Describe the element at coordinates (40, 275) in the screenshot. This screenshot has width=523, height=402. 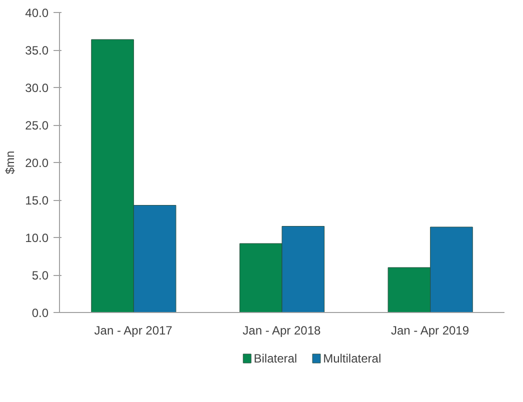
I see `y-tick-label: 5.0` at that location.